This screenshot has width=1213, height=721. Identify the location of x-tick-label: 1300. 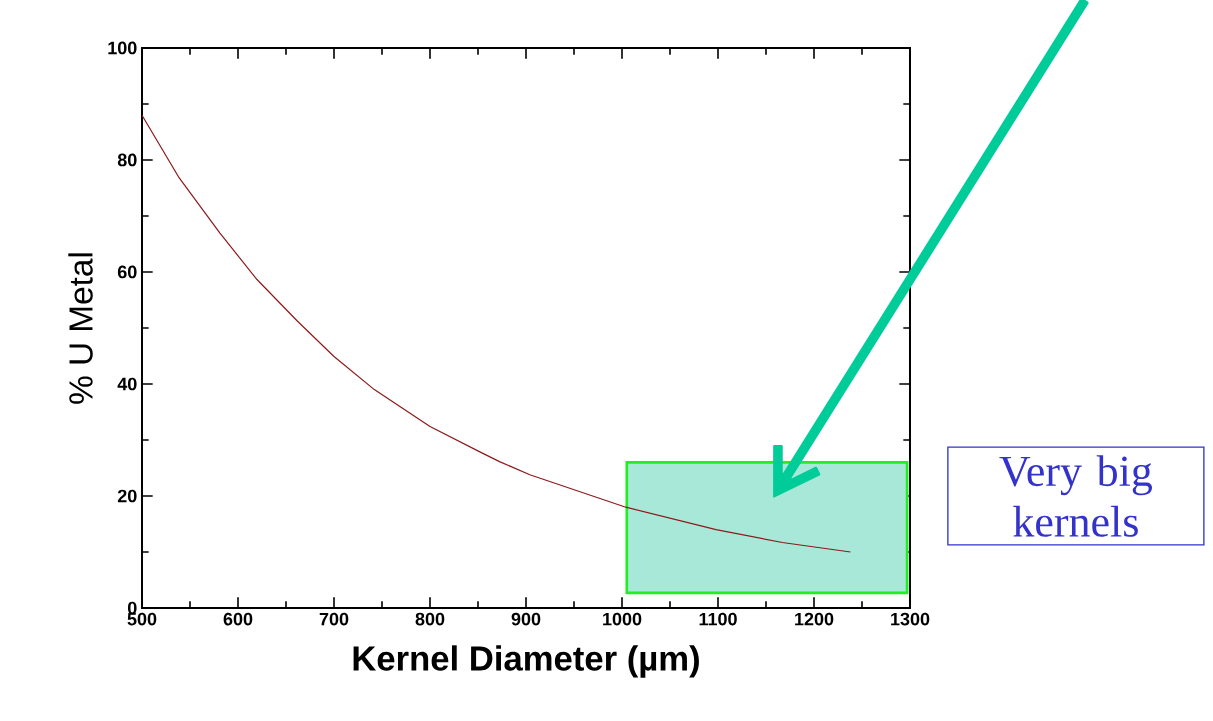
(910, 619).